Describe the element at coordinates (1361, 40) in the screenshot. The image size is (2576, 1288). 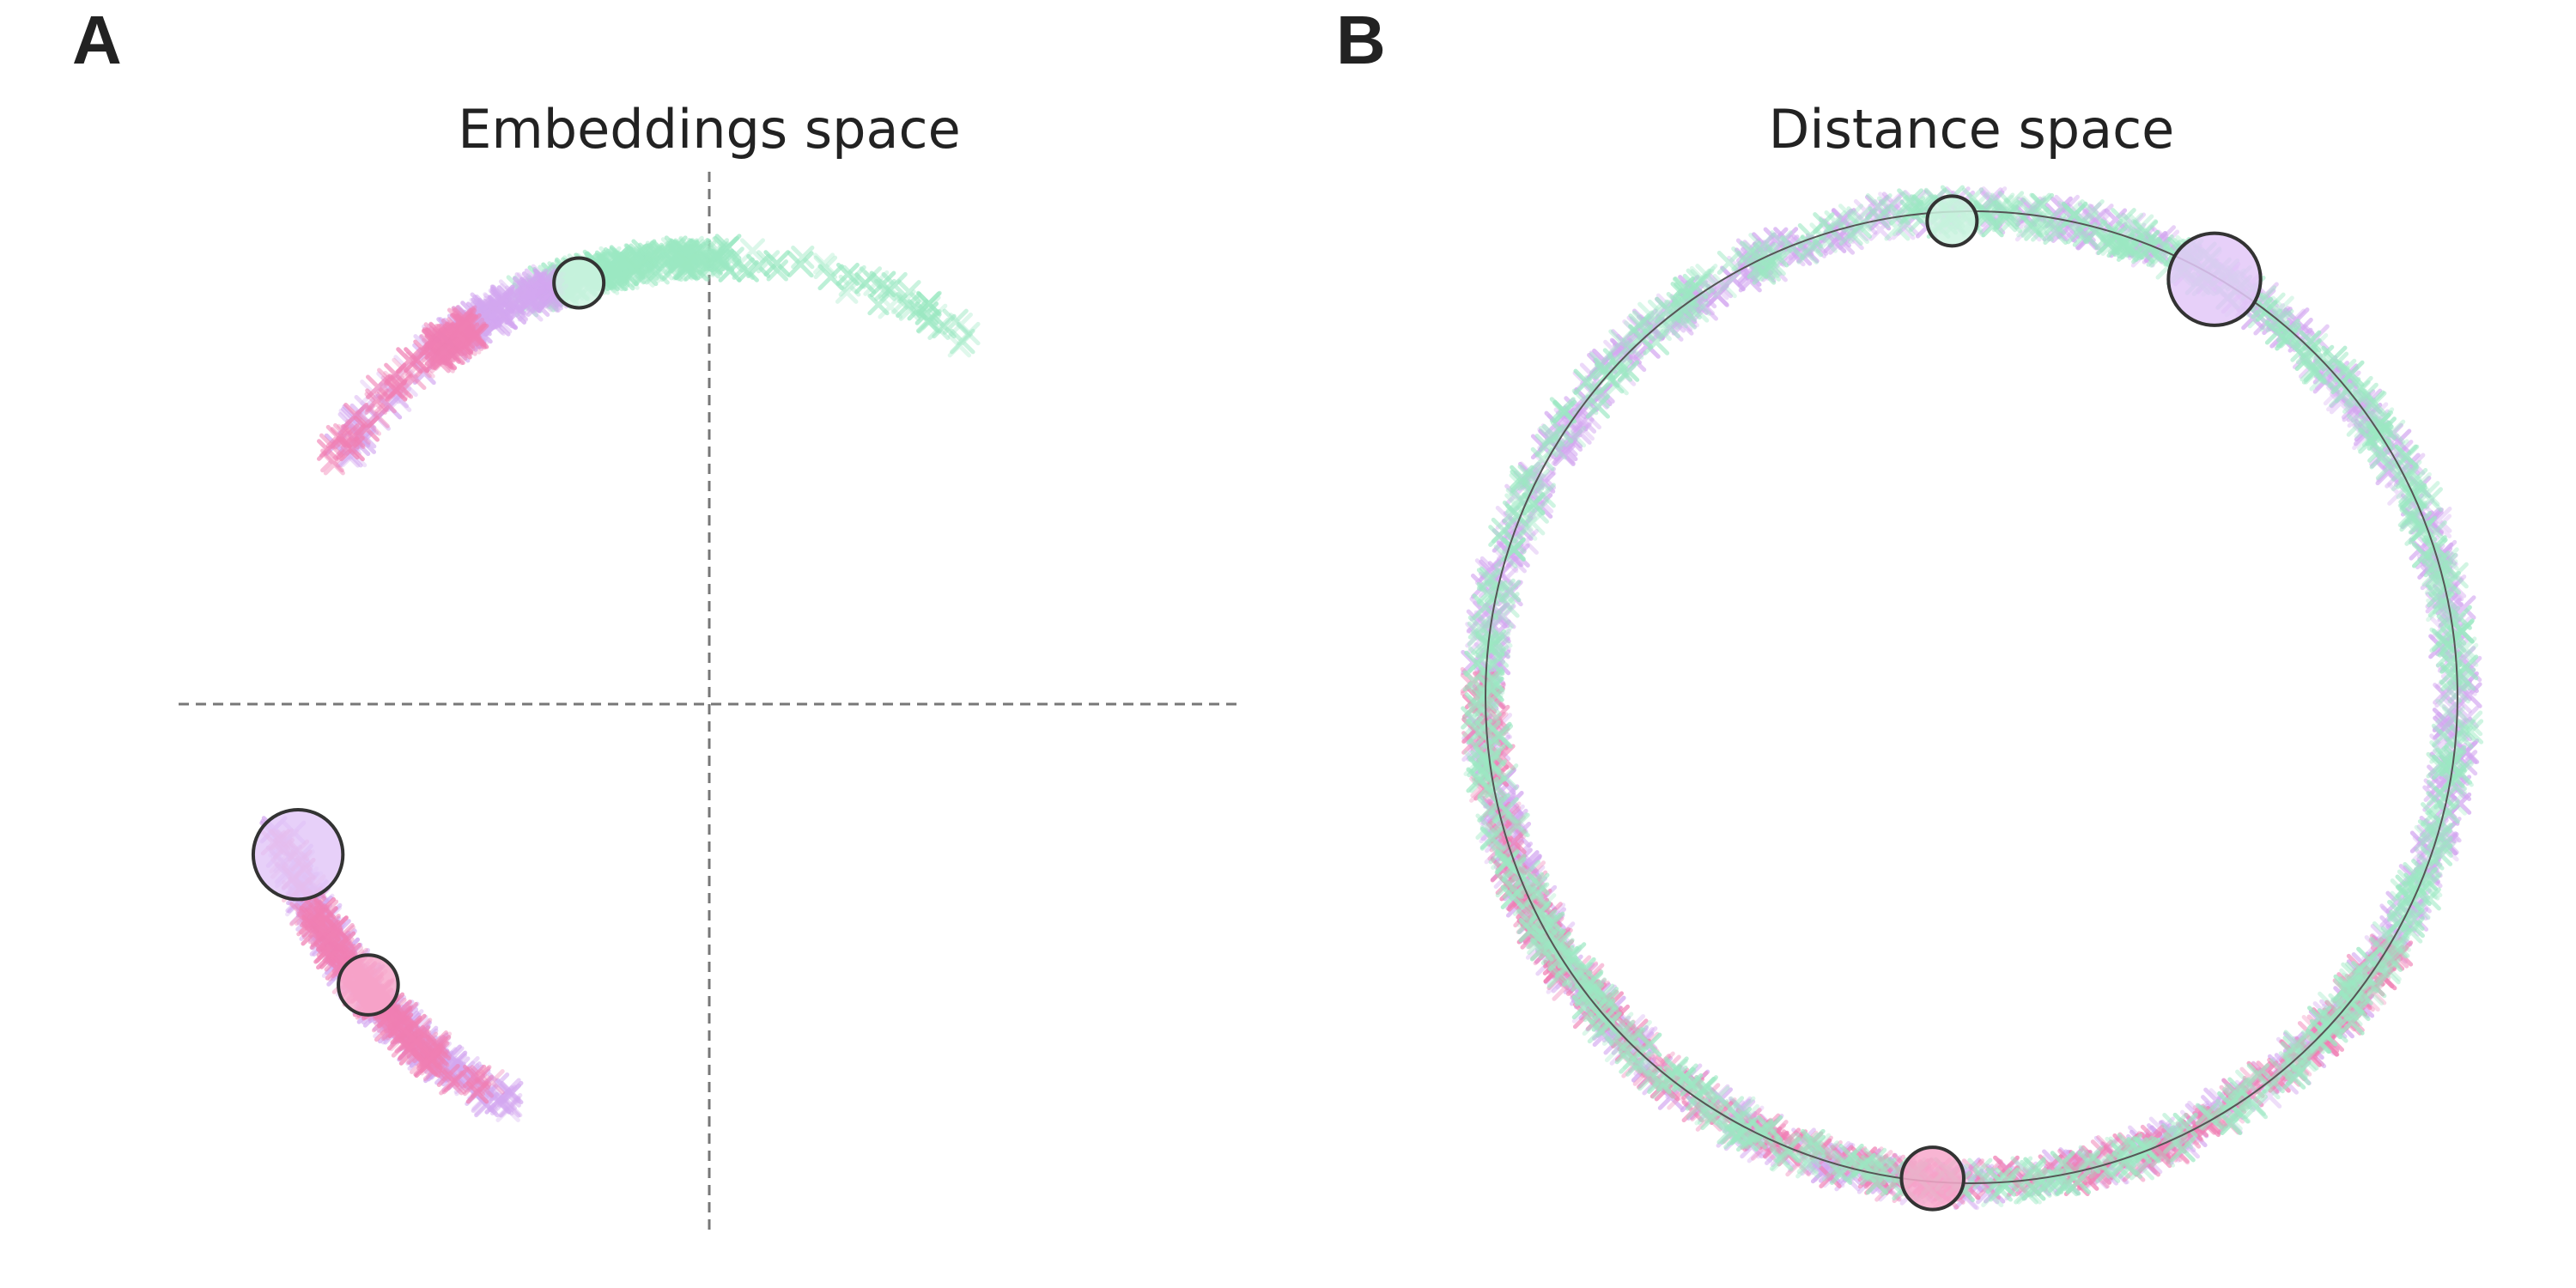
I see `panel-letter-b: B` at that location.